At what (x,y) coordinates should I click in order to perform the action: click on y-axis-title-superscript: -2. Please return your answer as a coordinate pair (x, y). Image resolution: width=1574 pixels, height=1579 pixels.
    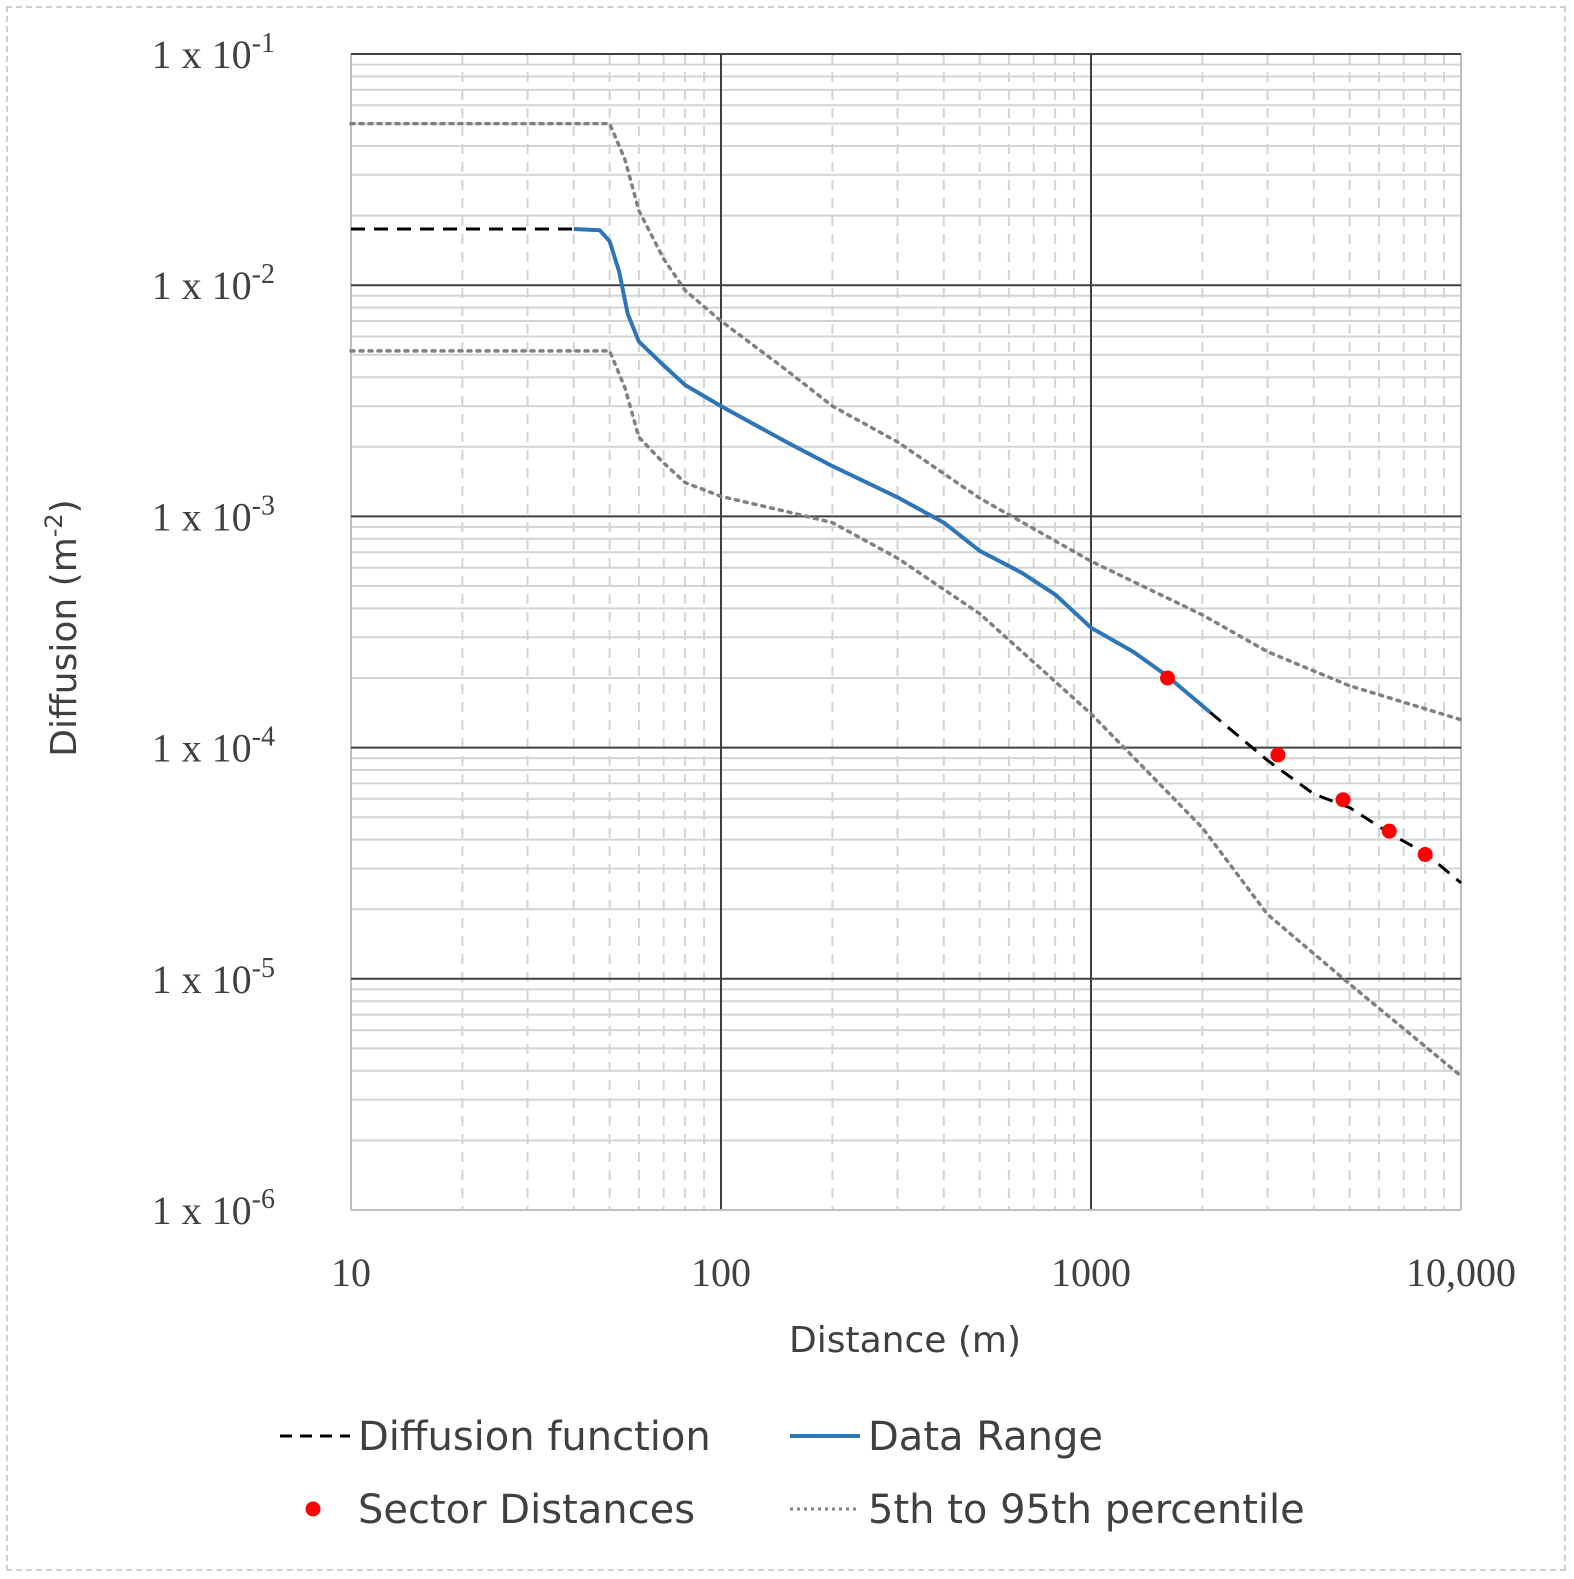
    Looking at the image, I should click on (54, 525).